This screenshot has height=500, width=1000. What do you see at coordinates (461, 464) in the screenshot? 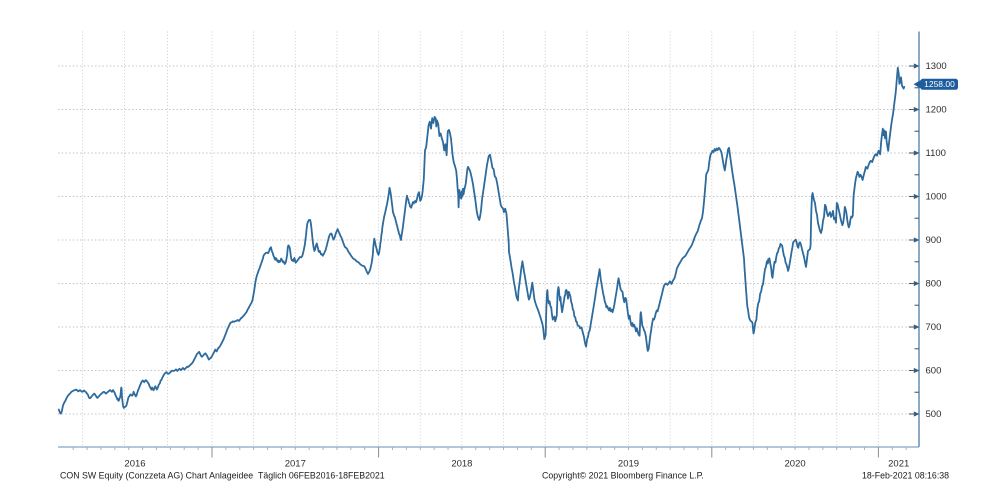
I see `svg-text: 2018` at bounding box center [461, 464].